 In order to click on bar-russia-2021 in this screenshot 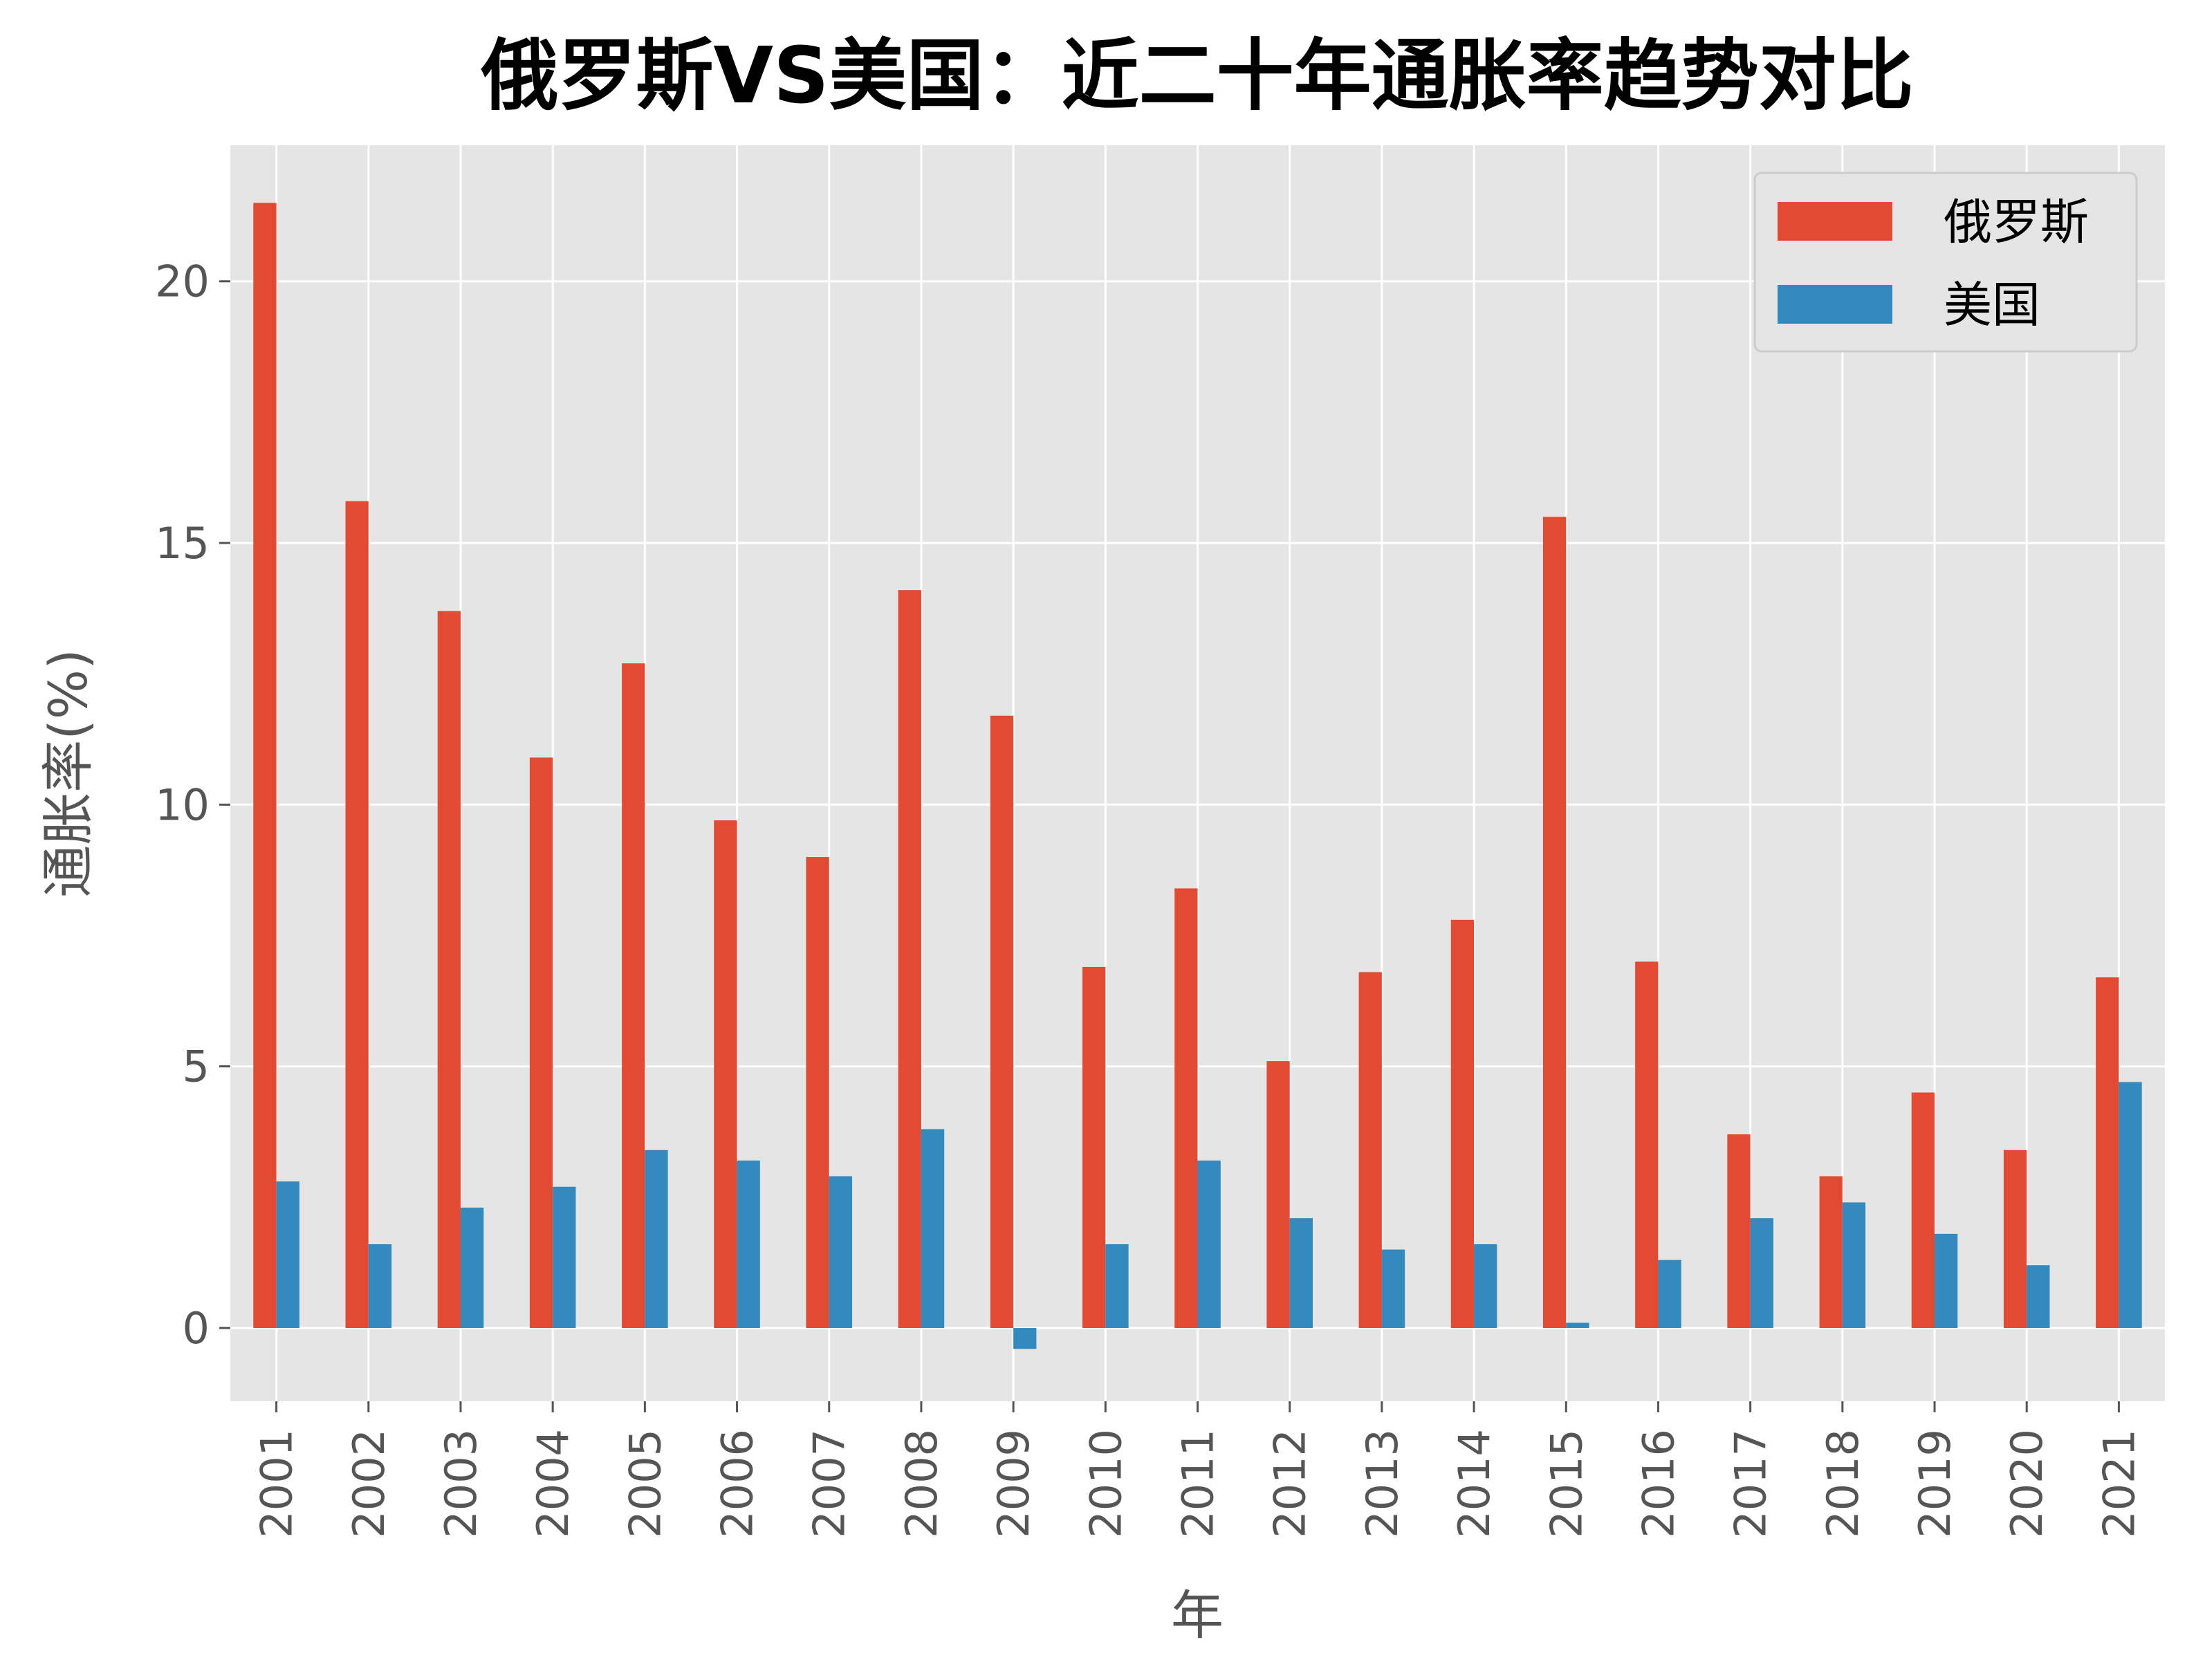, I will do `click(2107, 1153)`.